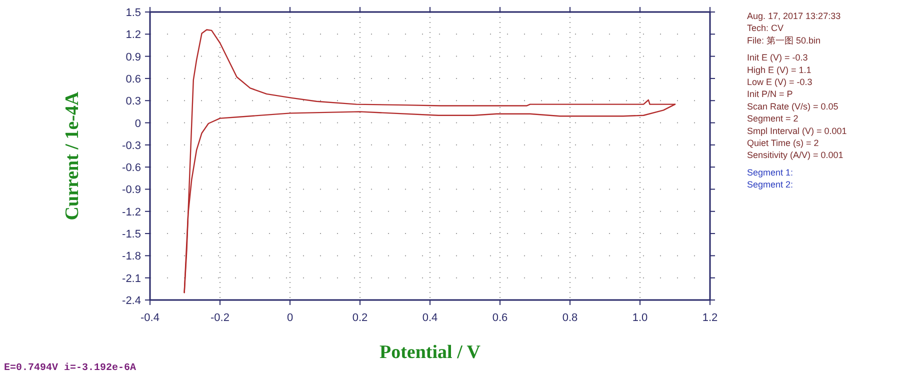 Image resolution: width=900 pixels, height=373 pixels. Describe the element at coordinates (765, 28) in the screenshot. I see `text: Tech: CV` at that location.